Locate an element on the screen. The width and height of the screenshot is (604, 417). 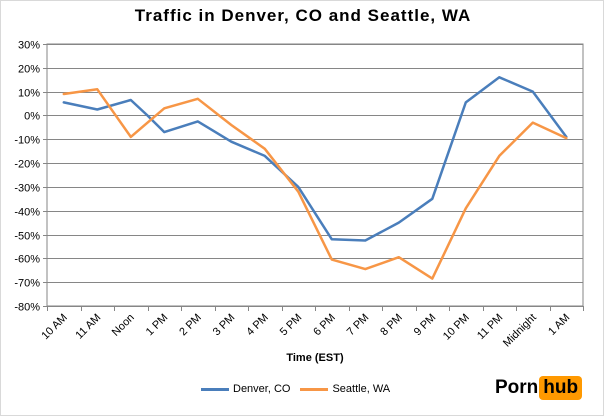
y-tick-label: -80% is located at coordinates (27, 308).